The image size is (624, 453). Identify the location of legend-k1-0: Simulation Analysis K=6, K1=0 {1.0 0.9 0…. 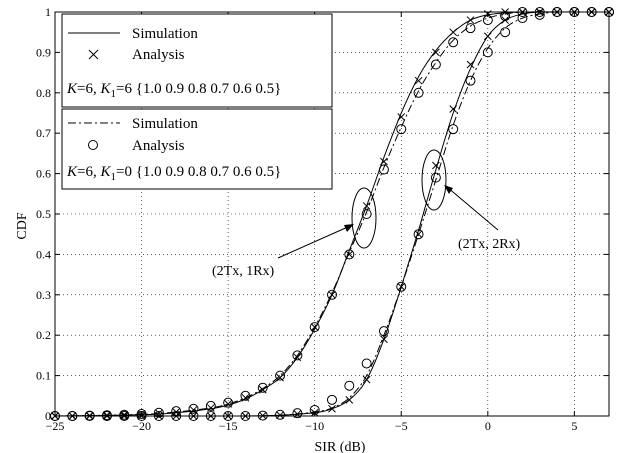
(197, 149).